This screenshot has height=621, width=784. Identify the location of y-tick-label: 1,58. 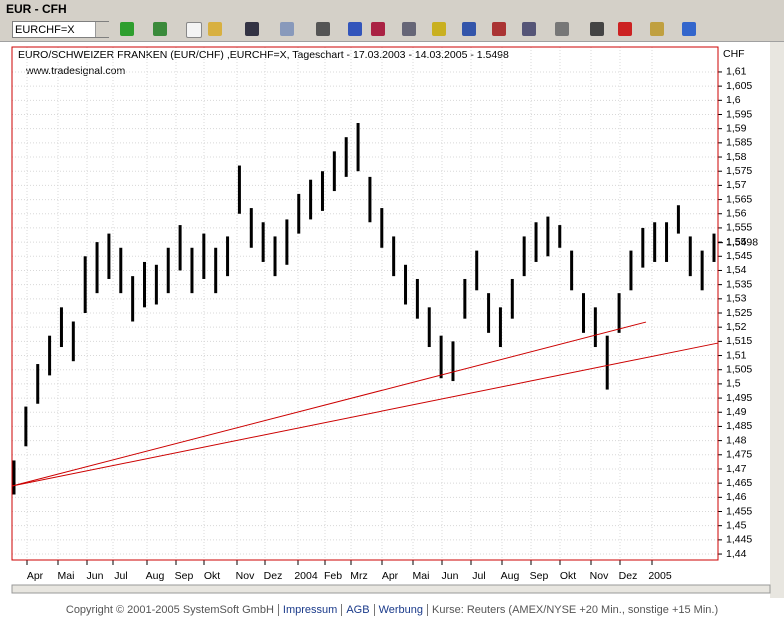
(736, 157).